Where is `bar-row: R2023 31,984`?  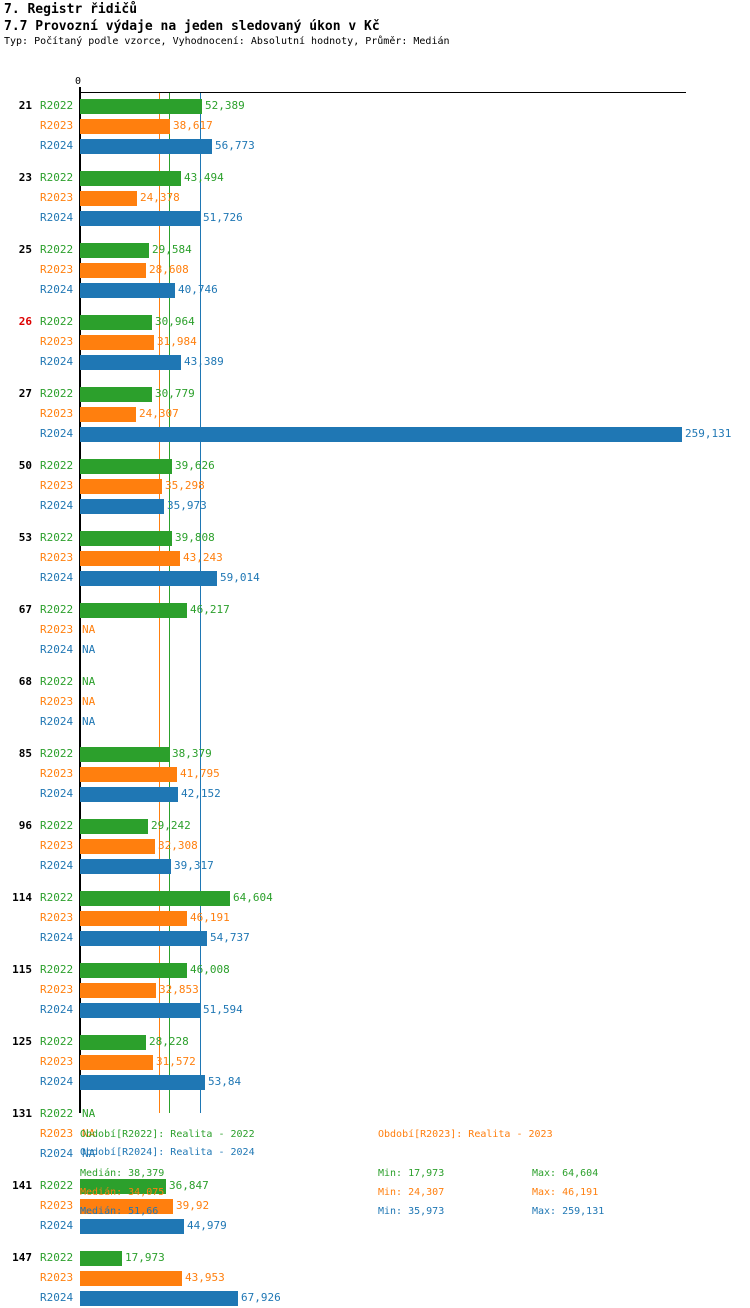 bar-row: R2023 31,984 is located at coordinates (375, 342).